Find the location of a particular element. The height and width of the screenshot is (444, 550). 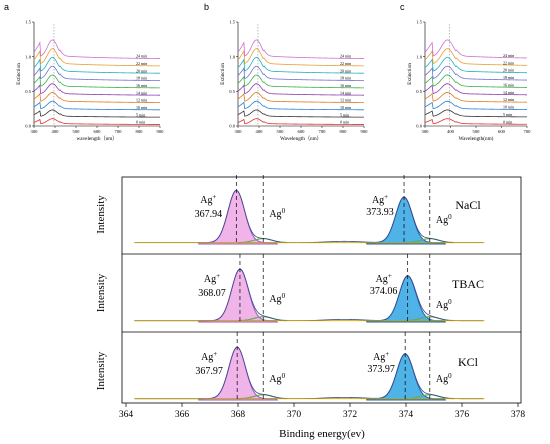

panel-letter: c is located at coordinates (402, 7).